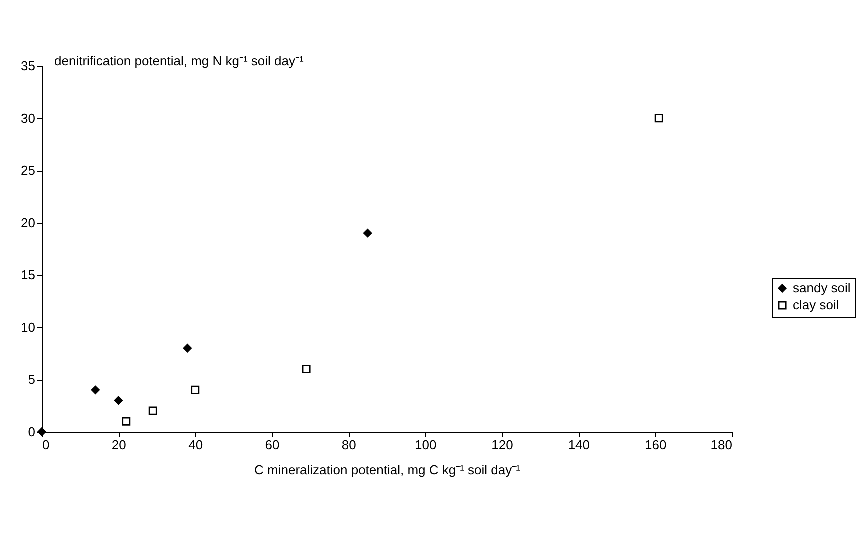 This screenshot has height=552, width=868. Describe the element at coordinates (816, 305) in the screenshot. I see `legend-label: clay soil` at that location.